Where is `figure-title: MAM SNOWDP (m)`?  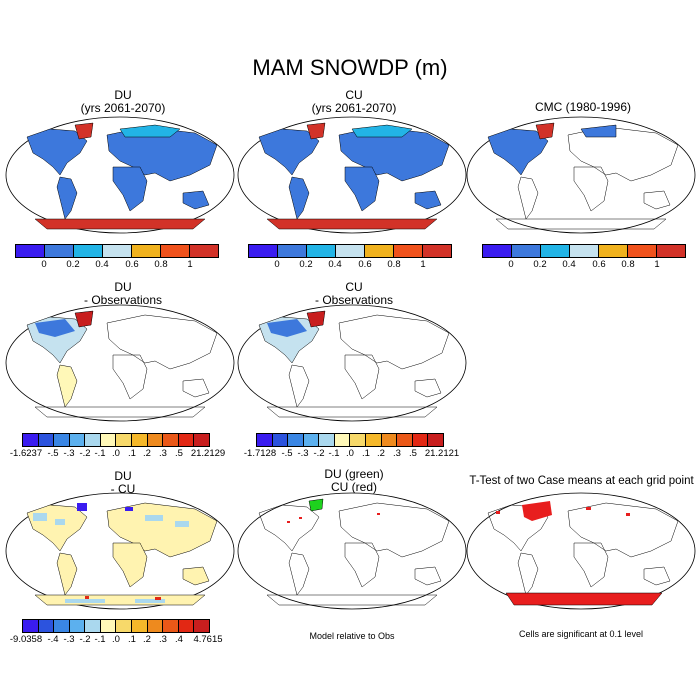
figure-title: MAM SNOWDP (m) is located at coordinates (350, 67).